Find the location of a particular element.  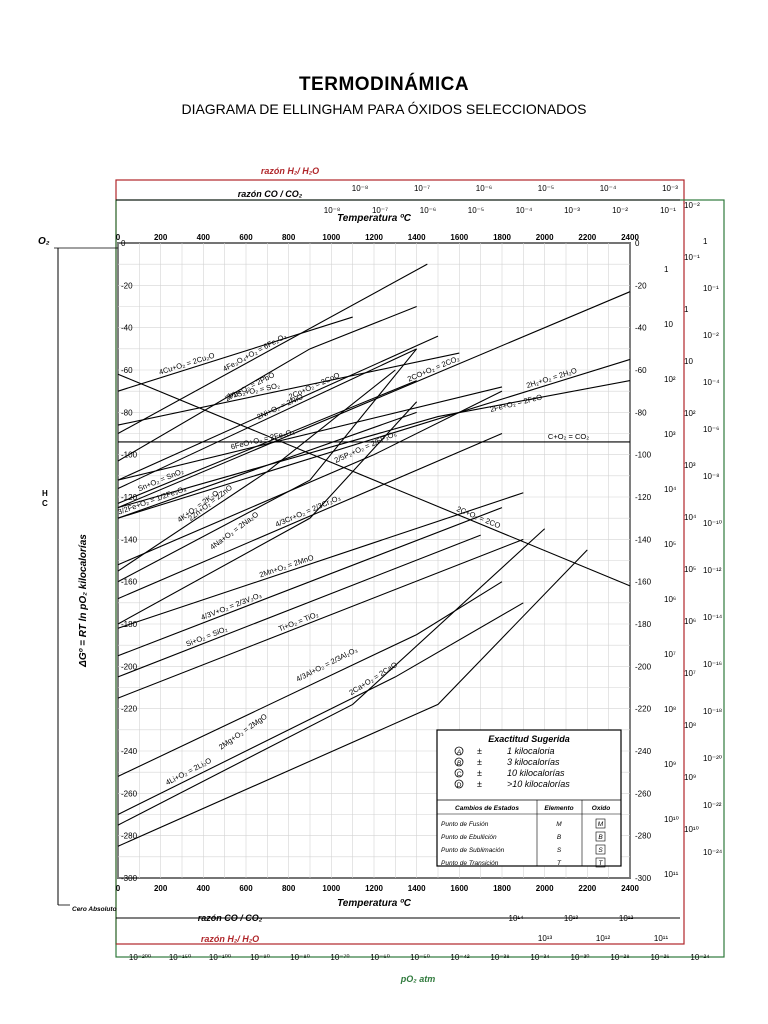

right-scale-po2-tick: 1 is located at coordinates (705, 241).